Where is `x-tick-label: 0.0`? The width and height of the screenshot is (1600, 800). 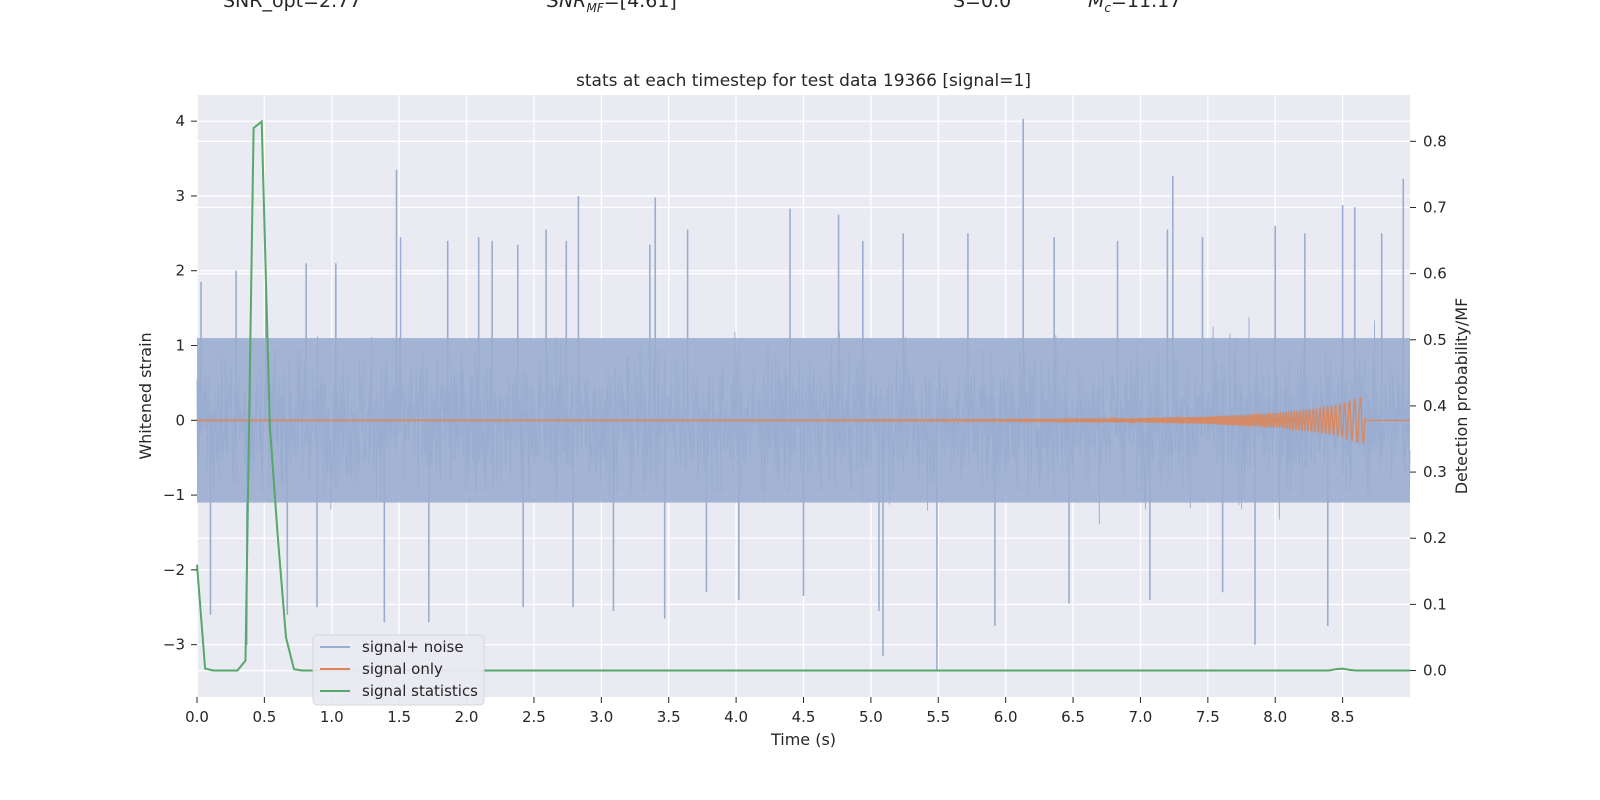 x-tick-label: 0.0 is located at coordinates (197, 717).